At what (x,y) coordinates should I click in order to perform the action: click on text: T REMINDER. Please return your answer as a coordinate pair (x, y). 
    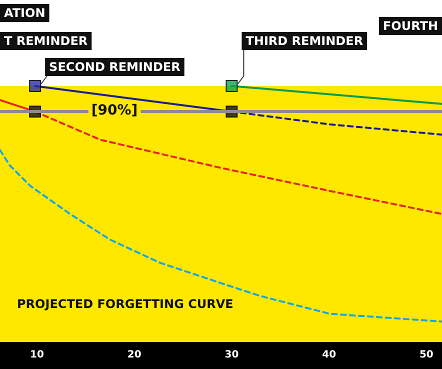
    Looking at the image, I should click on (46, 41).